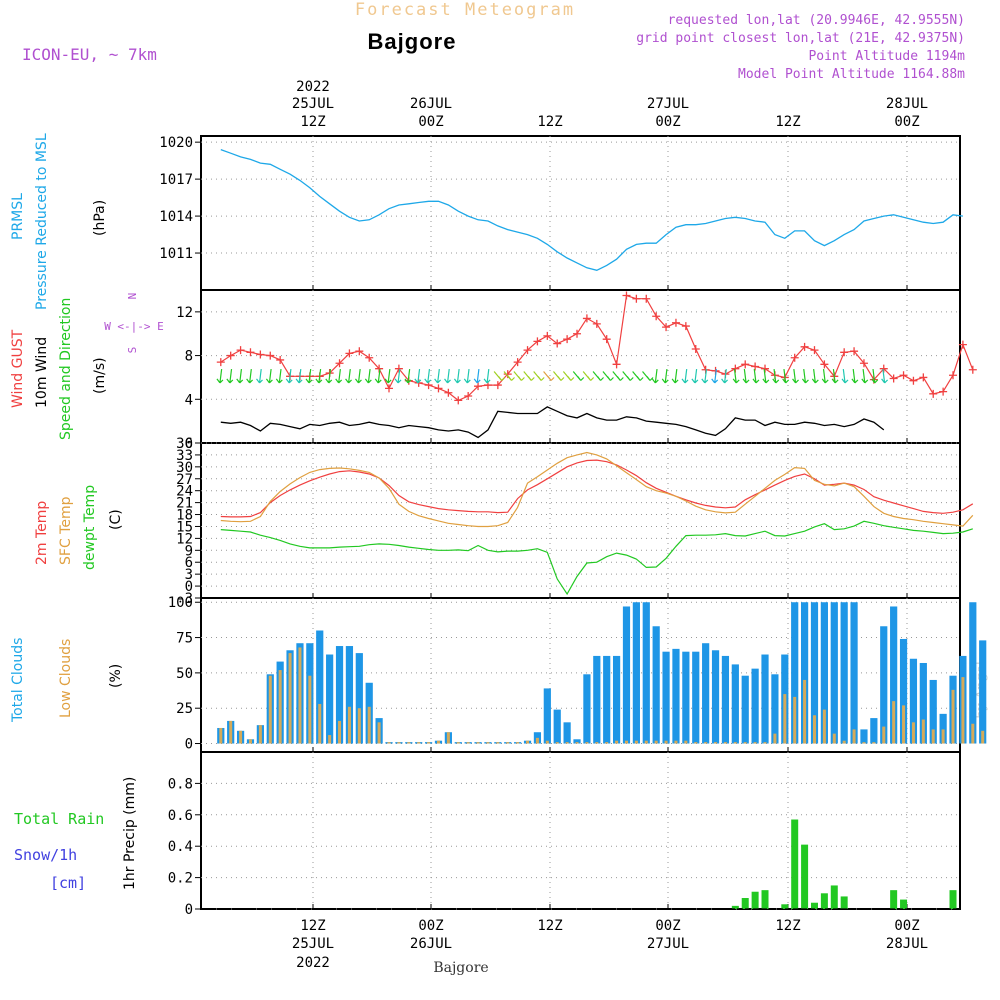  I want to click on y-tick-label: 33, so click(184, 456).